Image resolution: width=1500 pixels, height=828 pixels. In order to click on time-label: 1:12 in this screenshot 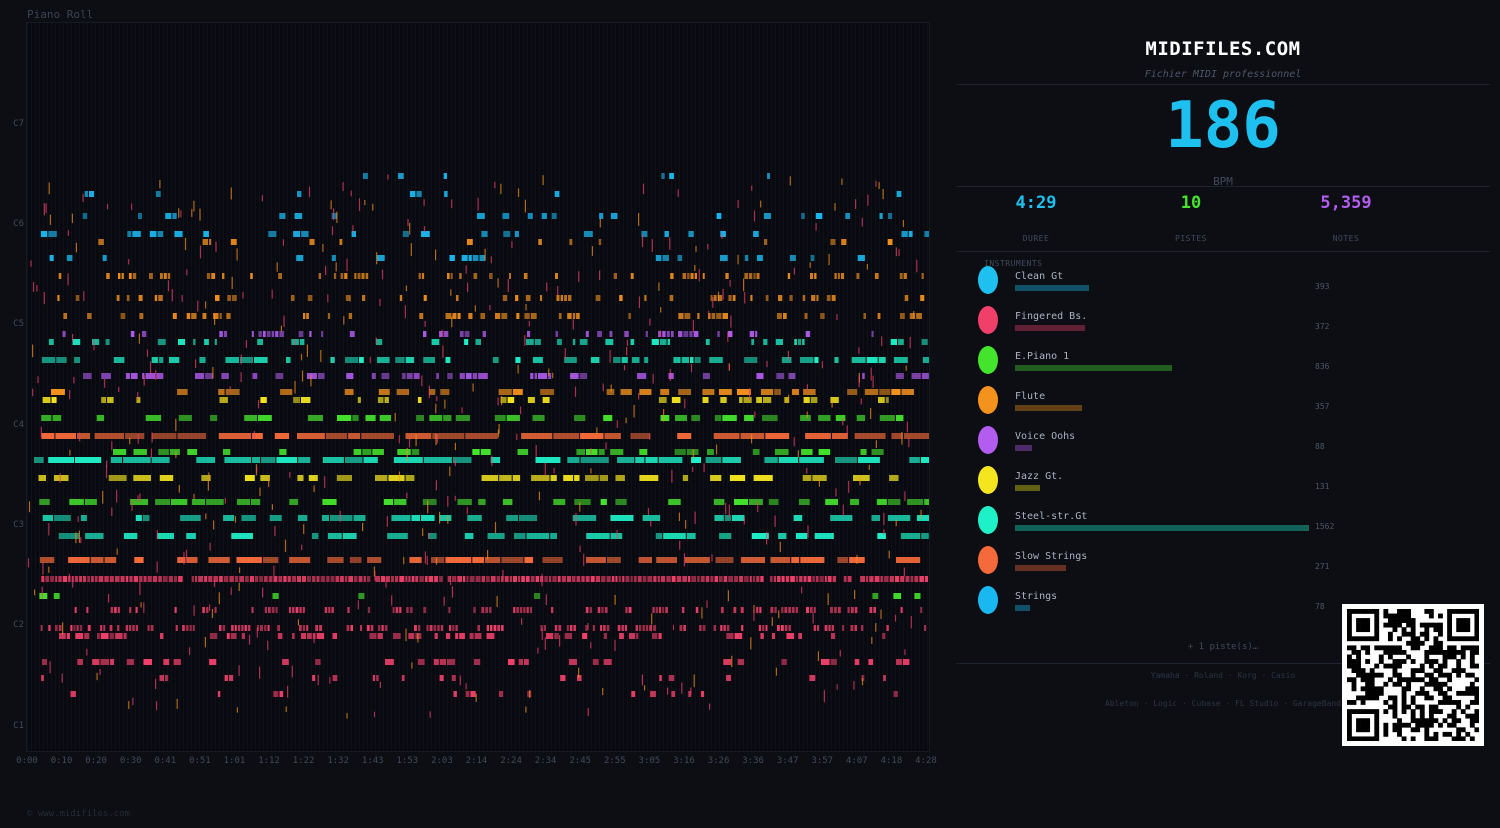, I will do `click(269, 761)`.